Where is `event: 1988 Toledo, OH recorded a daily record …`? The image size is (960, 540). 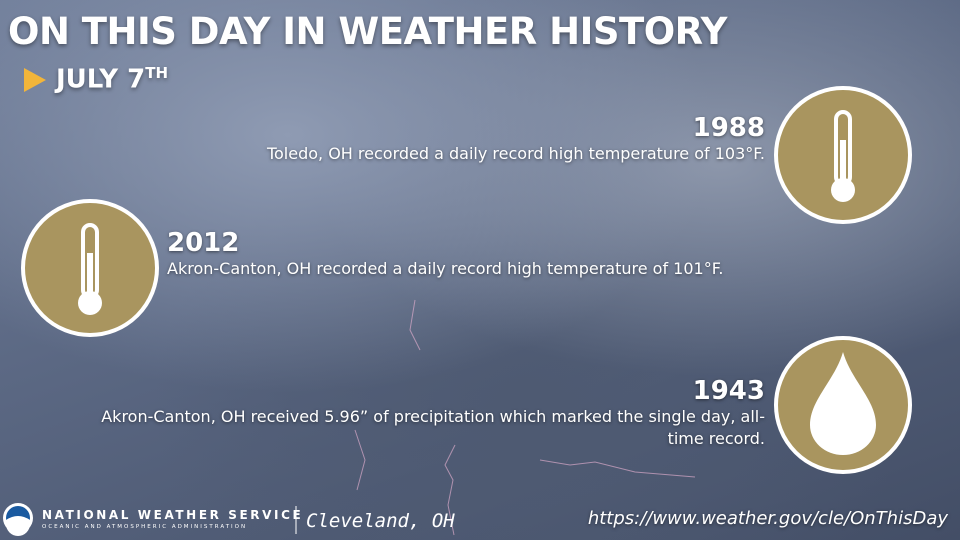
event: 1988 Toledo, OH recorded a daily record … is located at coordinates (465, 139).